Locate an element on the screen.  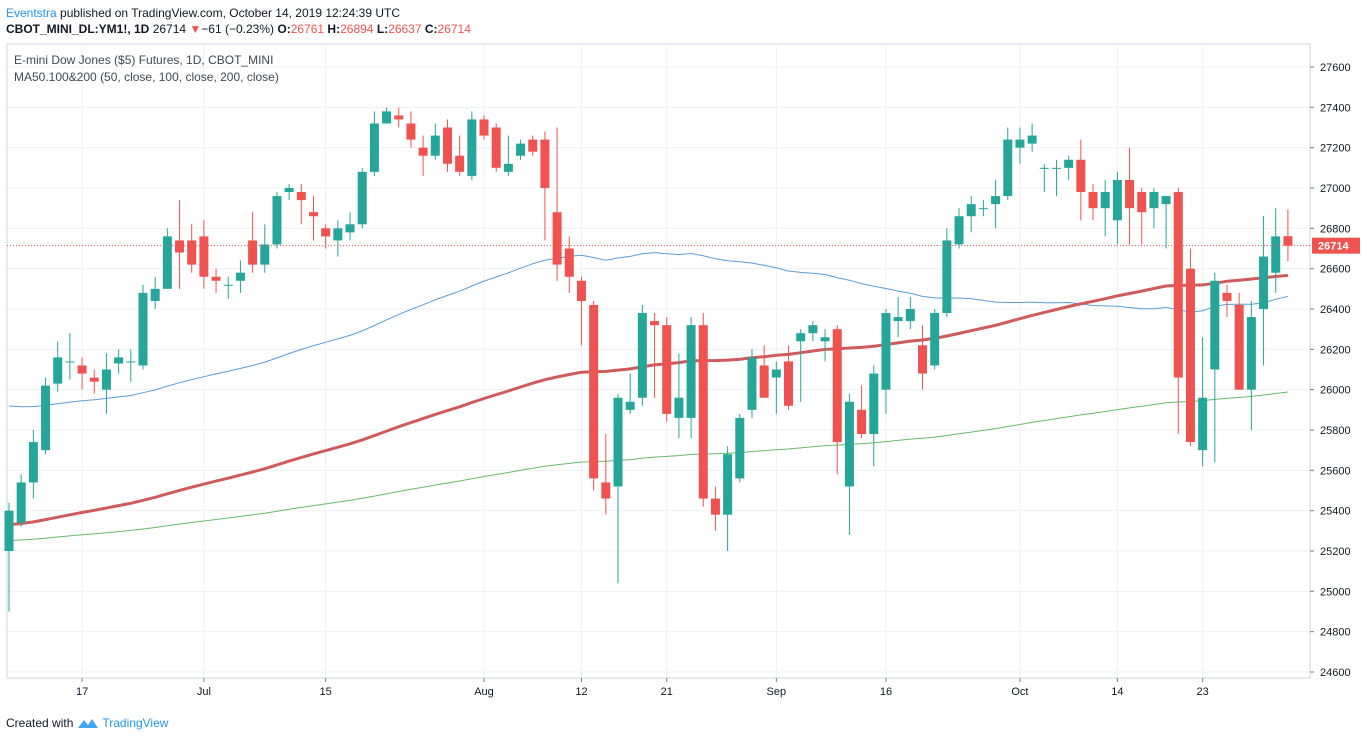
y-tick-label: 26000 is located at coordinates (1335, 391).